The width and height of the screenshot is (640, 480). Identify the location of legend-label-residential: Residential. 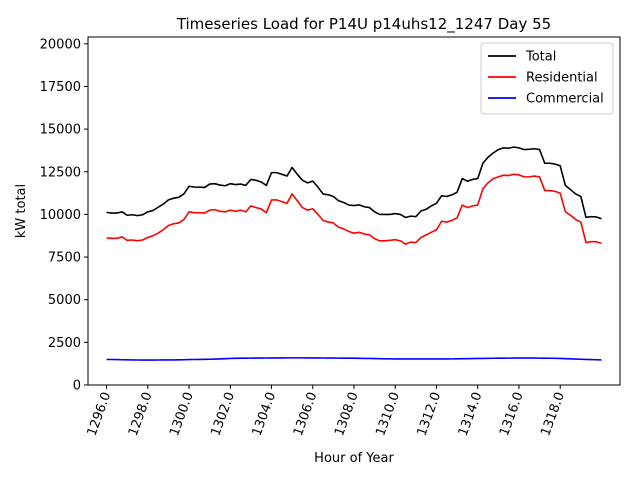
(562, 78).